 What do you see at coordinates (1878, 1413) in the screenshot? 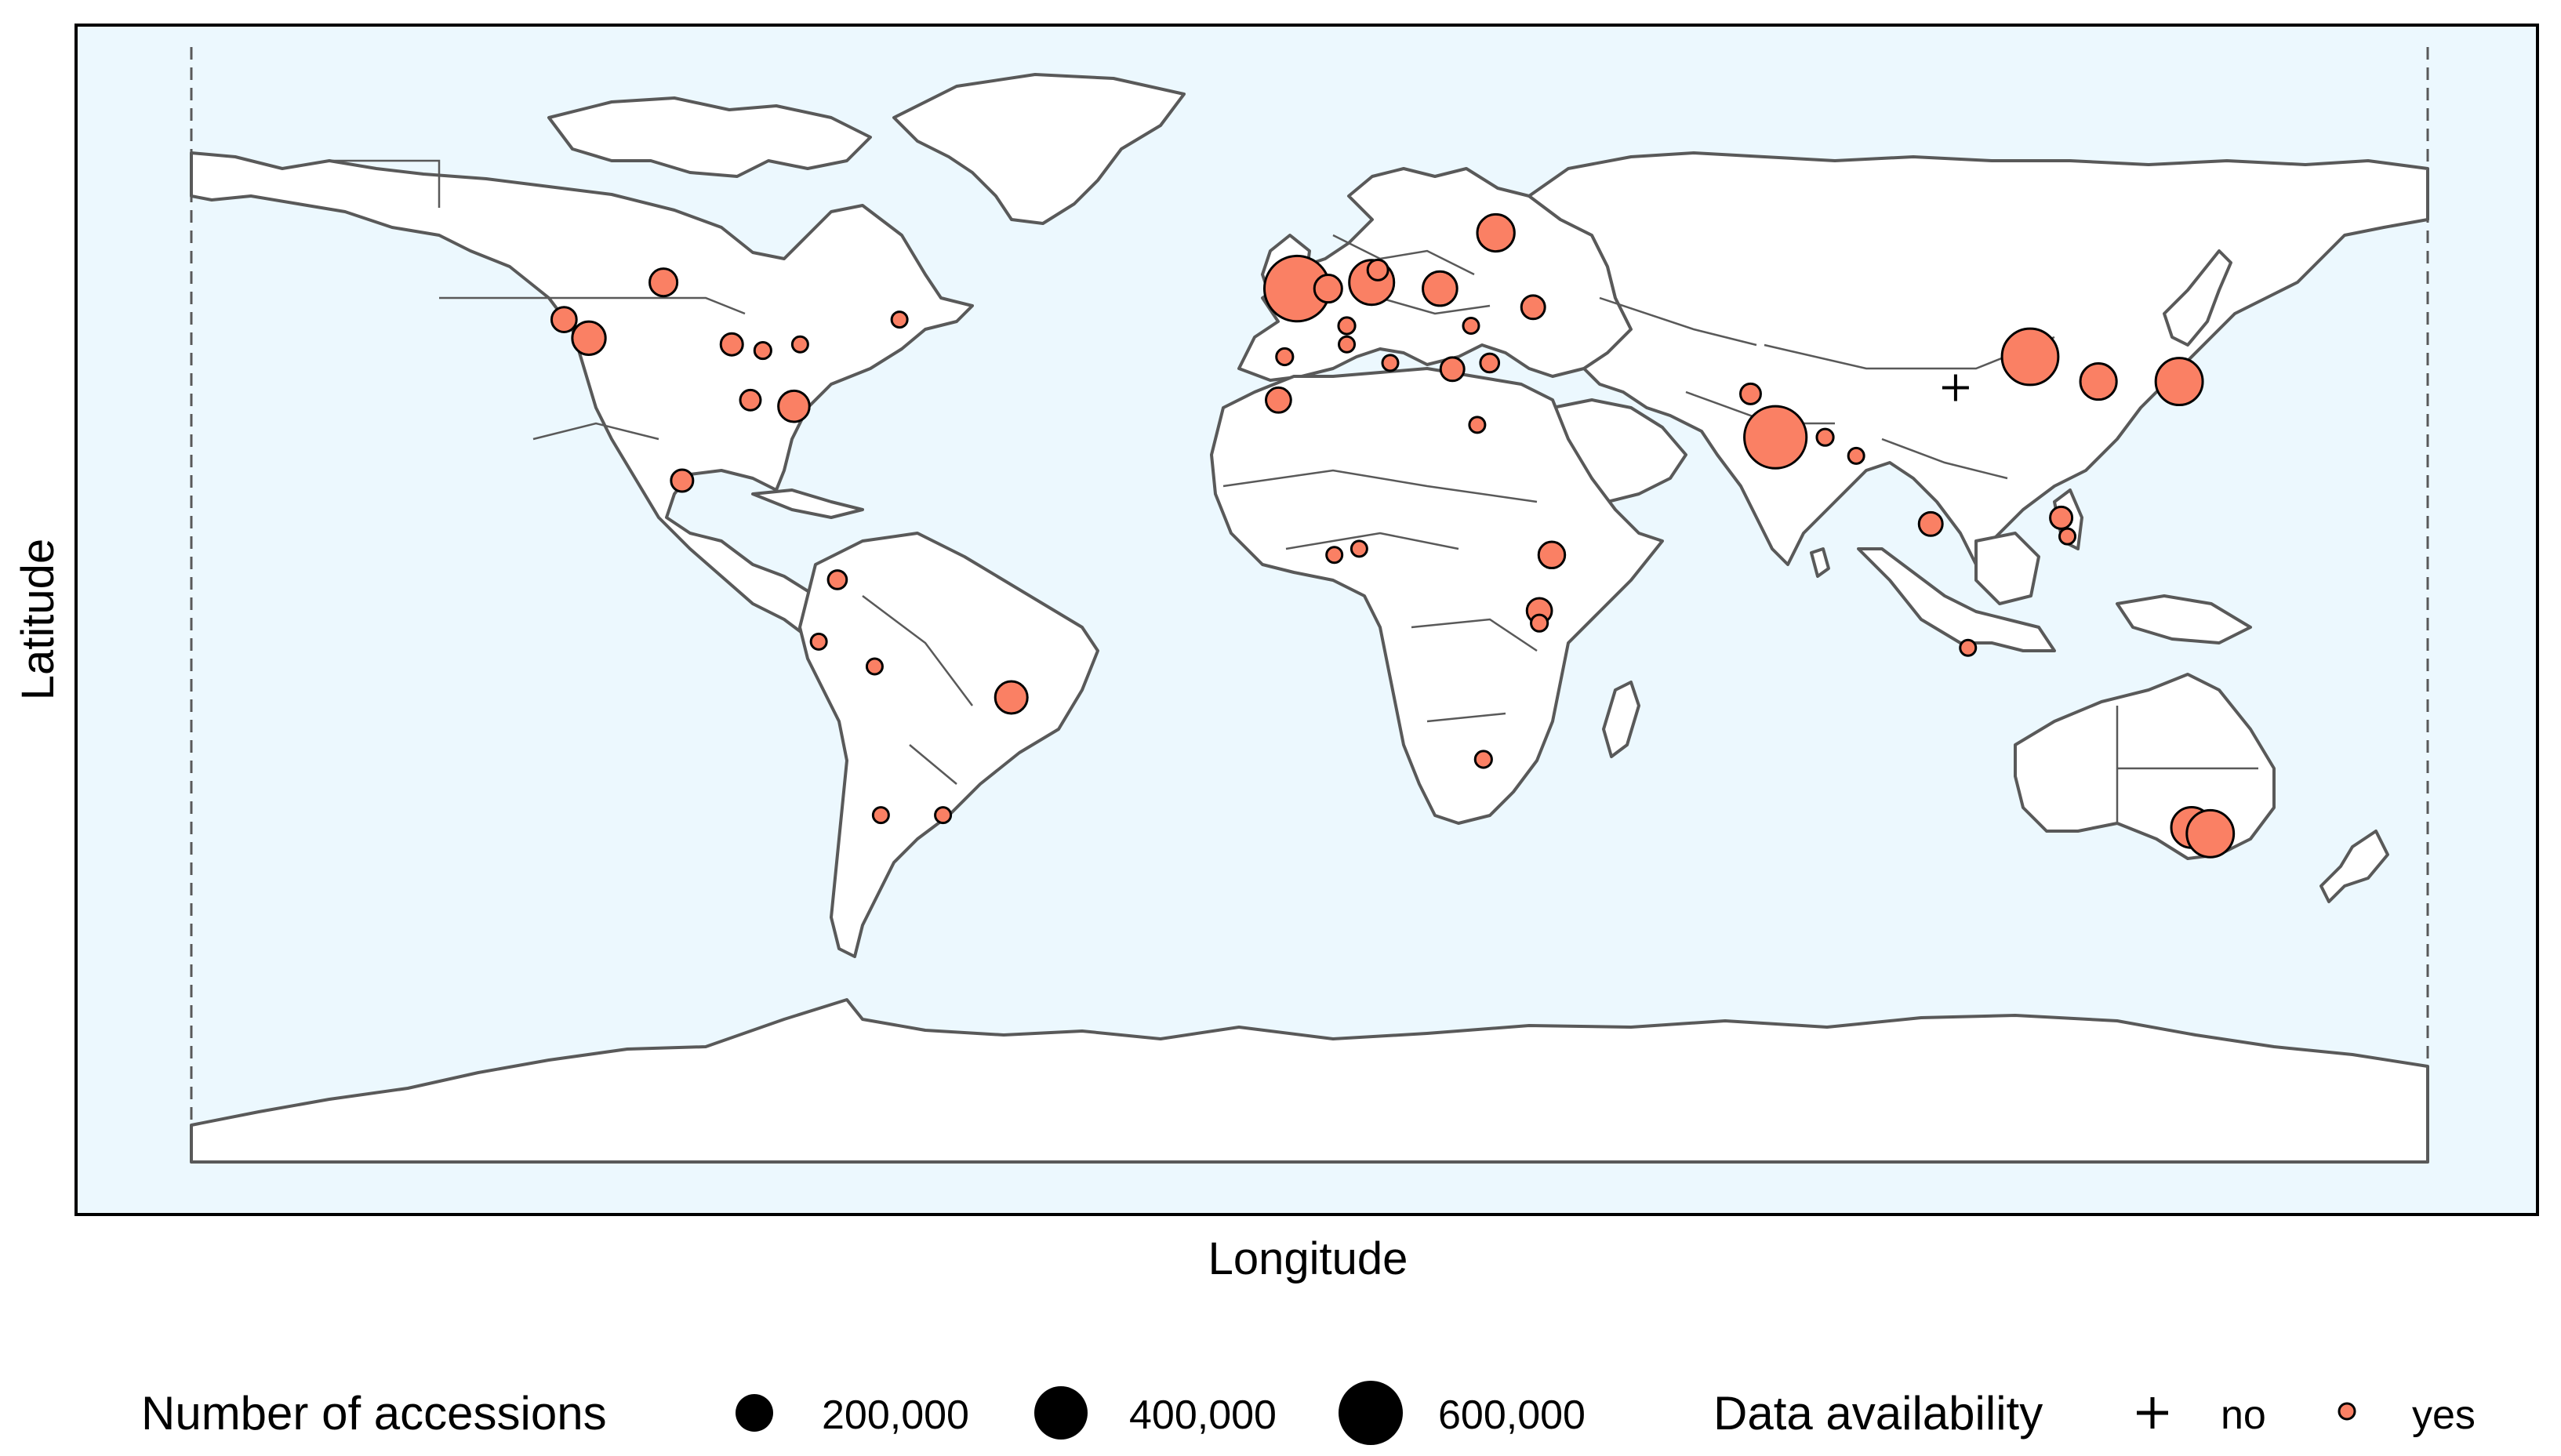
I see `legend-availability-title: Data availability` at bounding box center [1878, 1413].